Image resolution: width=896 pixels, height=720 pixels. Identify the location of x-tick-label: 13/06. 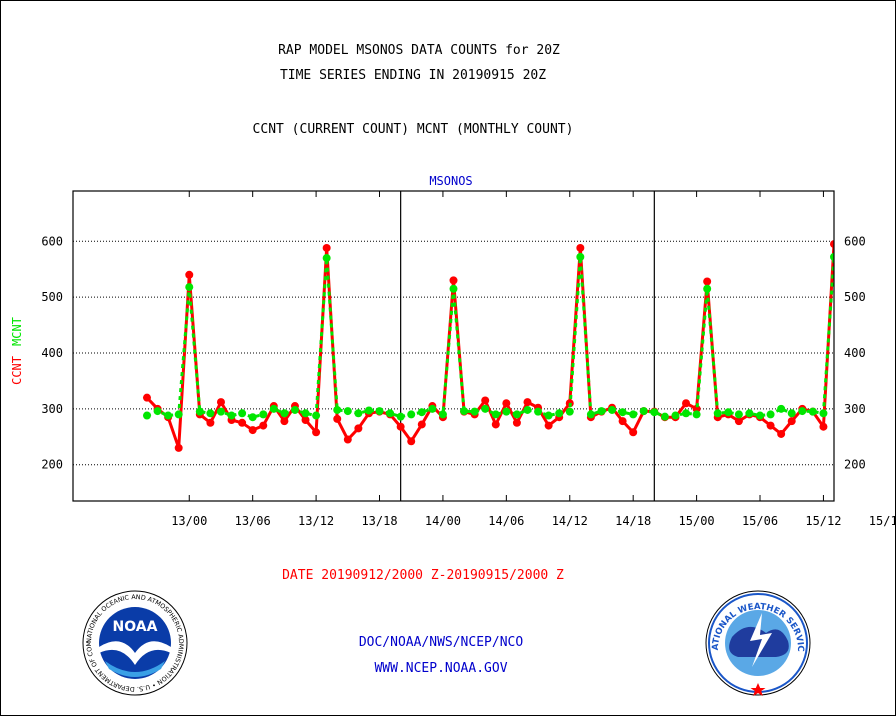
(253, 521).